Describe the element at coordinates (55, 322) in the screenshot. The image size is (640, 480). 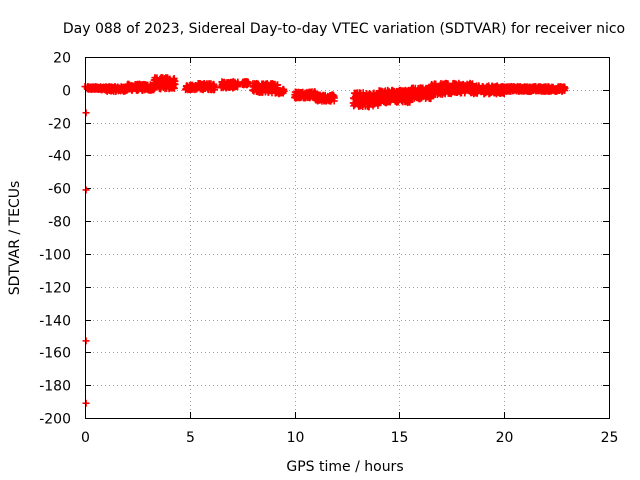
I see `y-tick-label: -140` at that location.